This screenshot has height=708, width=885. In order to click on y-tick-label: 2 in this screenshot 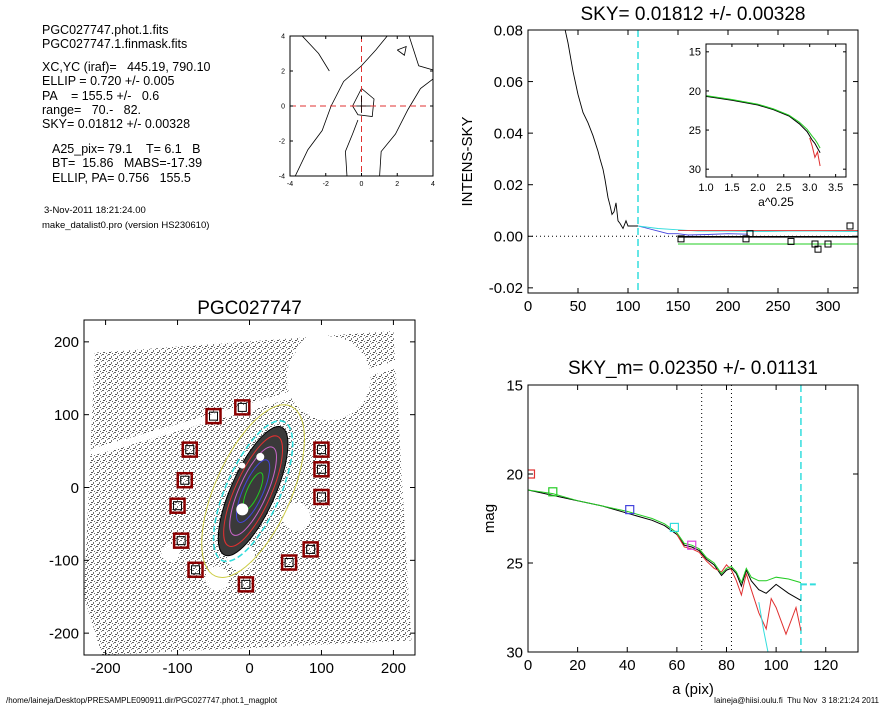, I will do `click(283, 71)`.